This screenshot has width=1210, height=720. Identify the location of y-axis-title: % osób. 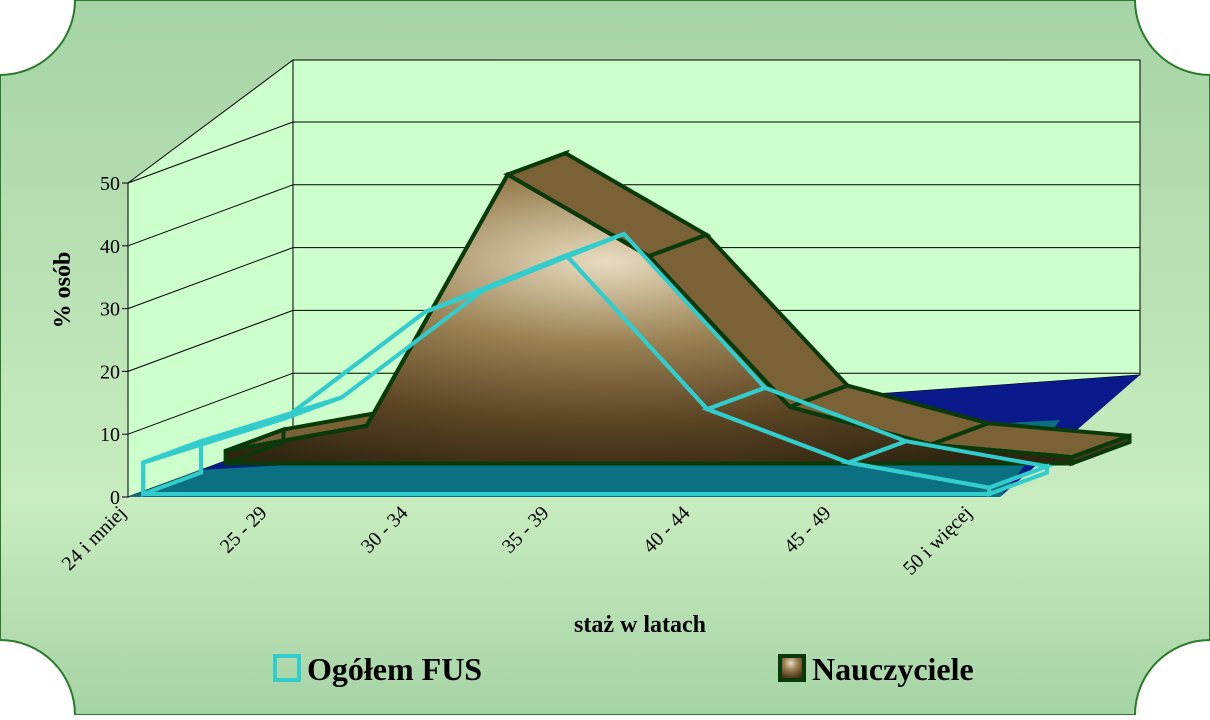
(63, 290).